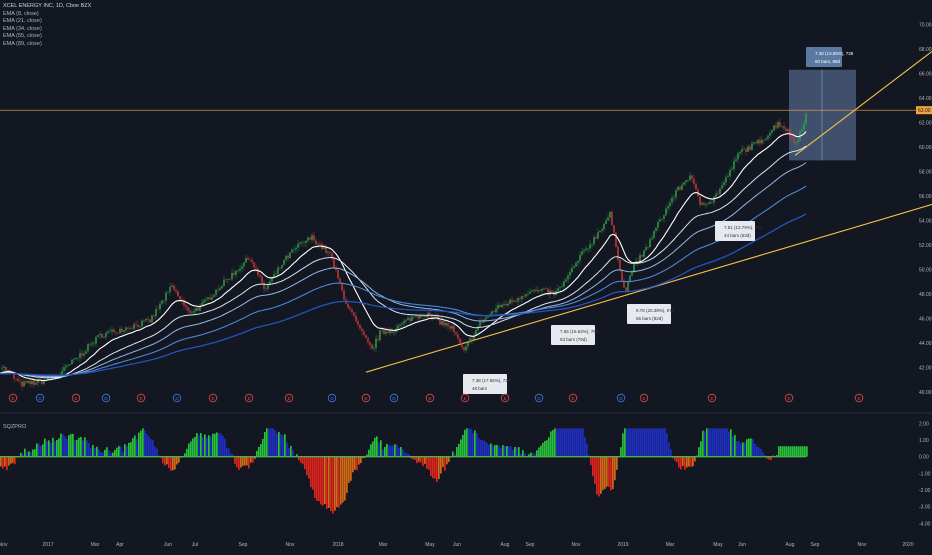  Describe the element at coordinates (925, 74) in the screenshot. I see `price-axis-tick: 66.00` at that location.